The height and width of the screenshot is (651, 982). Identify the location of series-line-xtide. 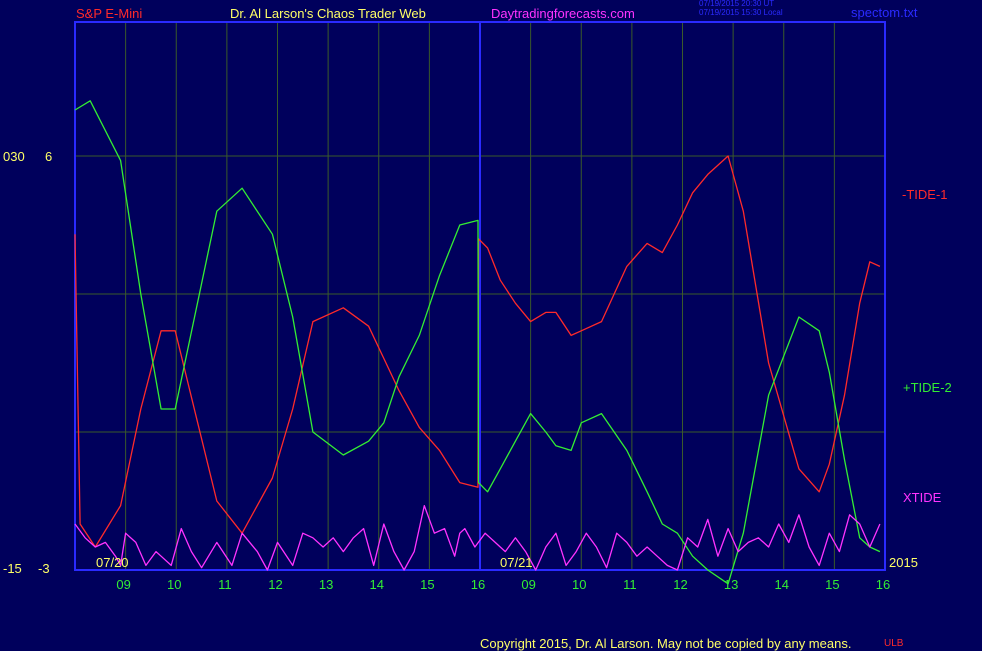
(477, 537).